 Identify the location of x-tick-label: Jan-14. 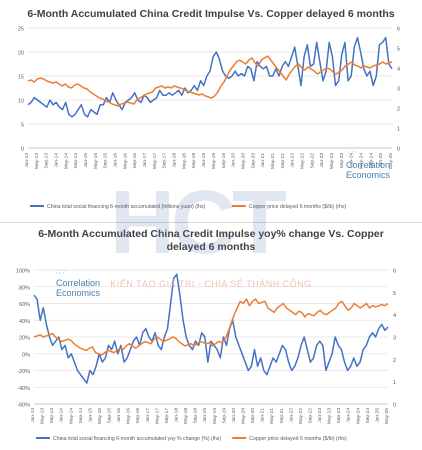
(62, 415).